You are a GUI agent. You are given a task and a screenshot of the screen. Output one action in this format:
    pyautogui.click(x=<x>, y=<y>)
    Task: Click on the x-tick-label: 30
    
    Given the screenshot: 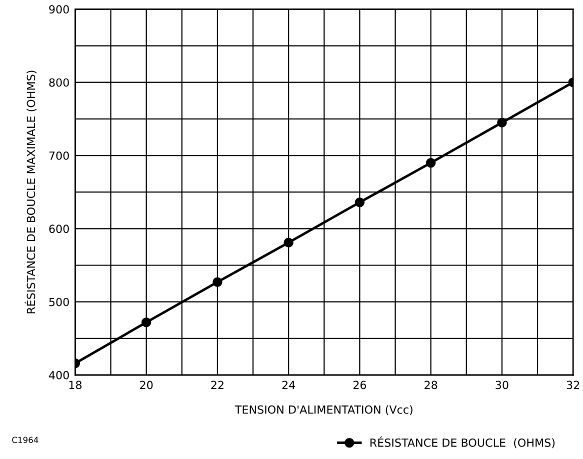 What is the action you would take?
    pyautogui.click(x=502, y=385)
    